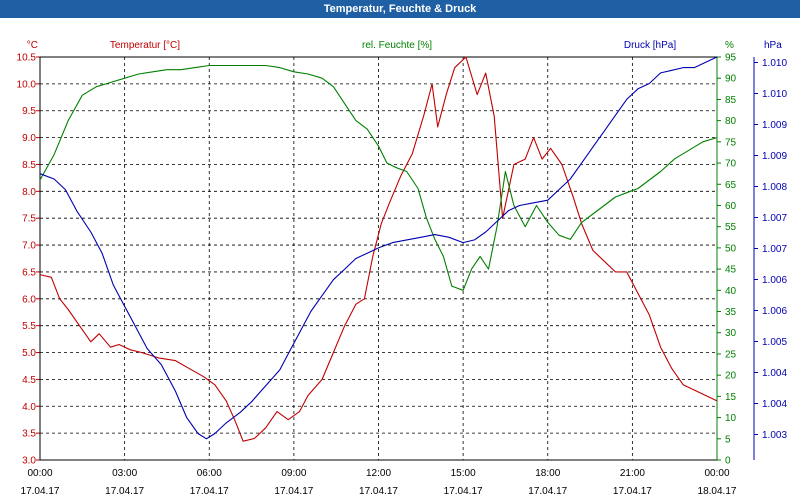  What do you see at coordinates (731, 79) in the screenshot?
I see `tick-label-humidity: 90` at bounding box center [731, 79].